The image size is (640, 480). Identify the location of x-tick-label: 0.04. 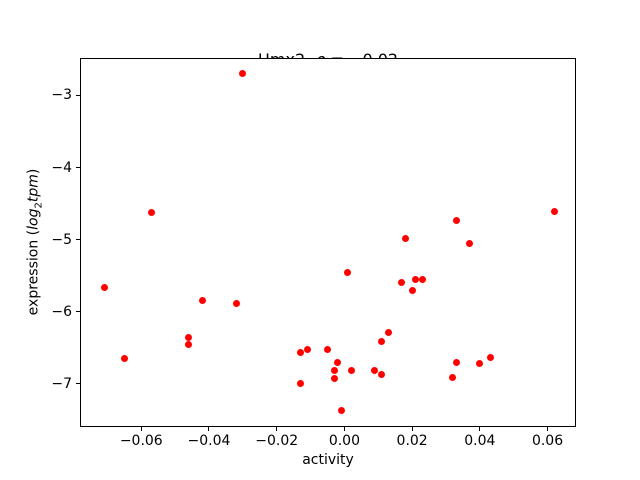
(480, 441).